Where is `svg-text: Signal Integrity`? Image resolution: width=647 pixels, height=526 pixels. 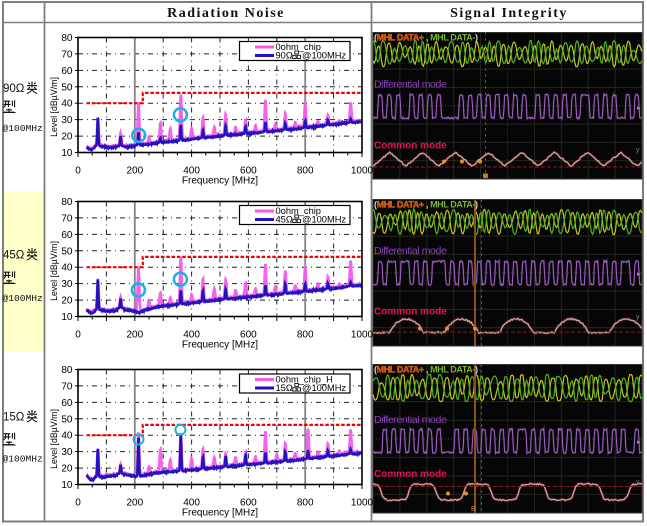
svg-text: Signal Integrity is located at coordinates (509, 13).